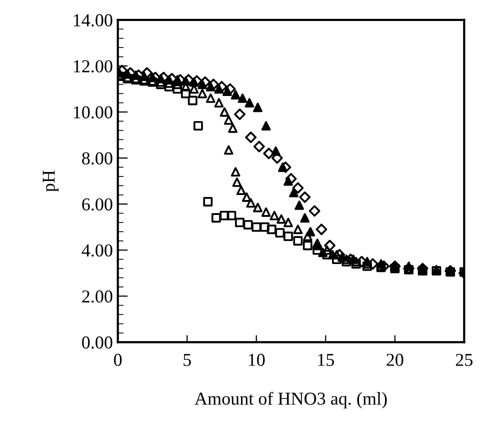 The width and height of the screenshot is (481, 424). I want to click on x-tick-label: 5, so click(187, 360).